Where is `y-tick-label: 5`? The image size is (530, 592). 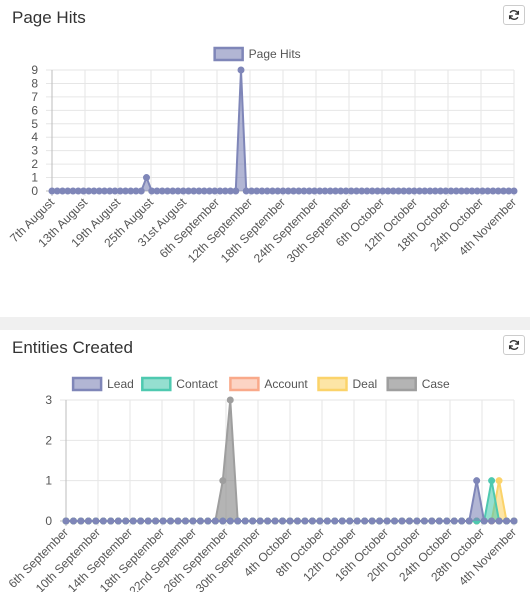 y-tick-label: 5 is located at coordinates (34, 124).